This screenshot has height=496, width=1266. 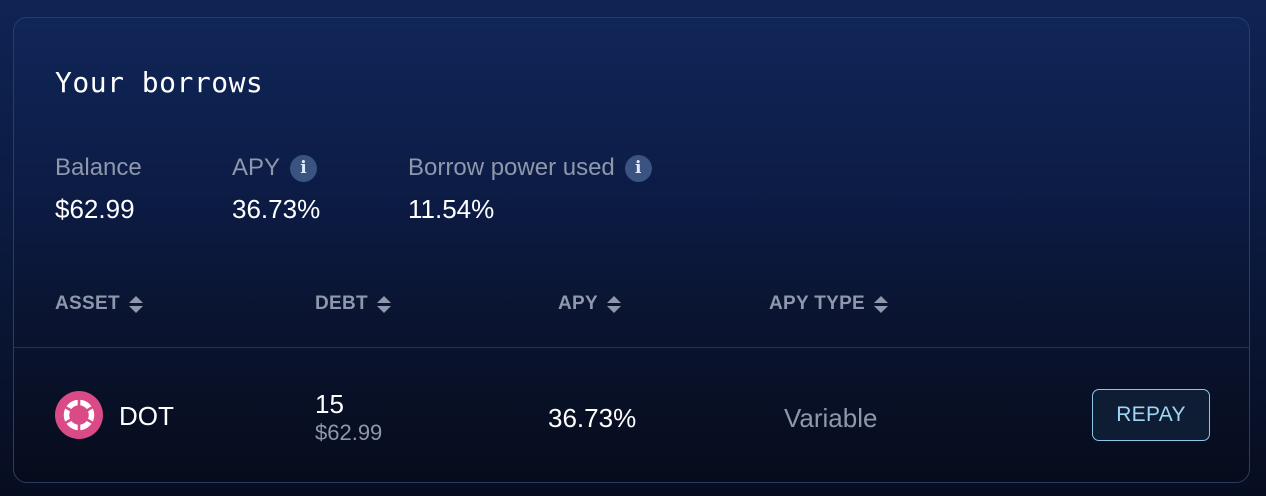 What do you see at coordinates (1151, 415) in the screenshot?
I see `repay-button: REPAY` at bounding box center [1151, 415].